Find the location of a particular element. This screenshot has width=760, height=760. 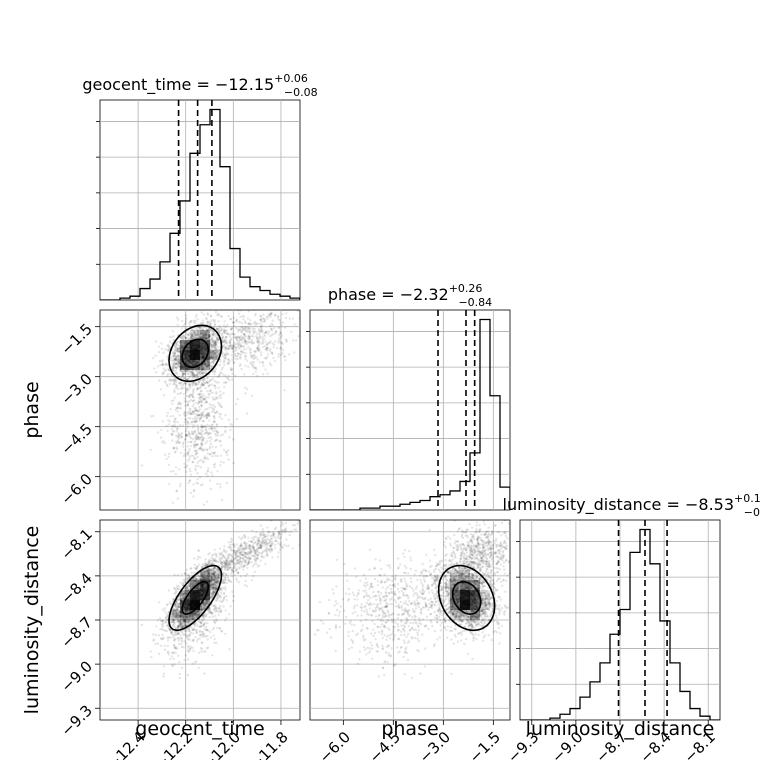

density-cell is located at coordinates (215, 355).